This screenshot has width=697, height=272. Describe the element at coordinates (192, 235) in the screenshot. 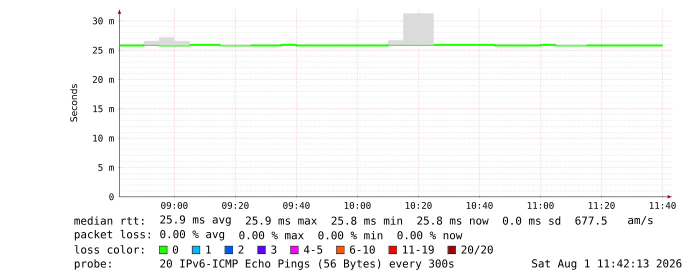

I see `text: 0.00 % avg` at that location.